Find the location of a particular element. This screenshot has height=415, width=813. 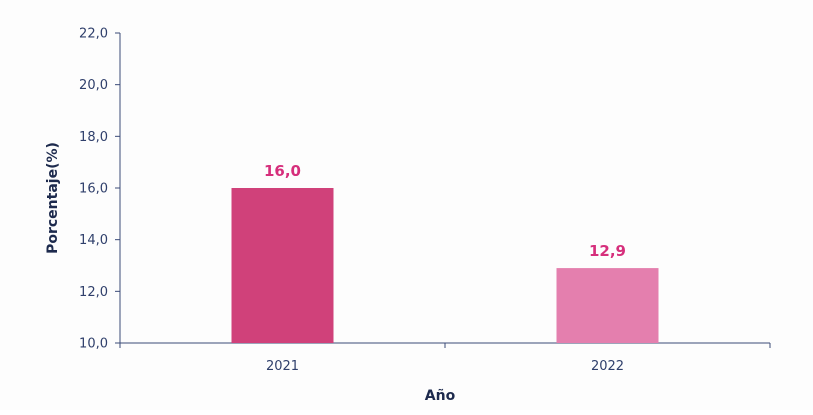

y-axis: 10,0 12,0 14,0 16,0 18,0 20,0 22,0 is located at coordinates (100, 189).